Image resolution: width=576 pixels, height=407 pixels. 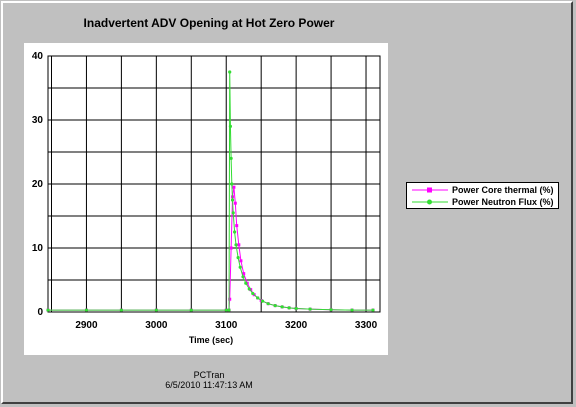 What do you see at coordinates (38, 248) in the screenshot?
I see `y-tick-label: 10` at bounding box center [38, 248].